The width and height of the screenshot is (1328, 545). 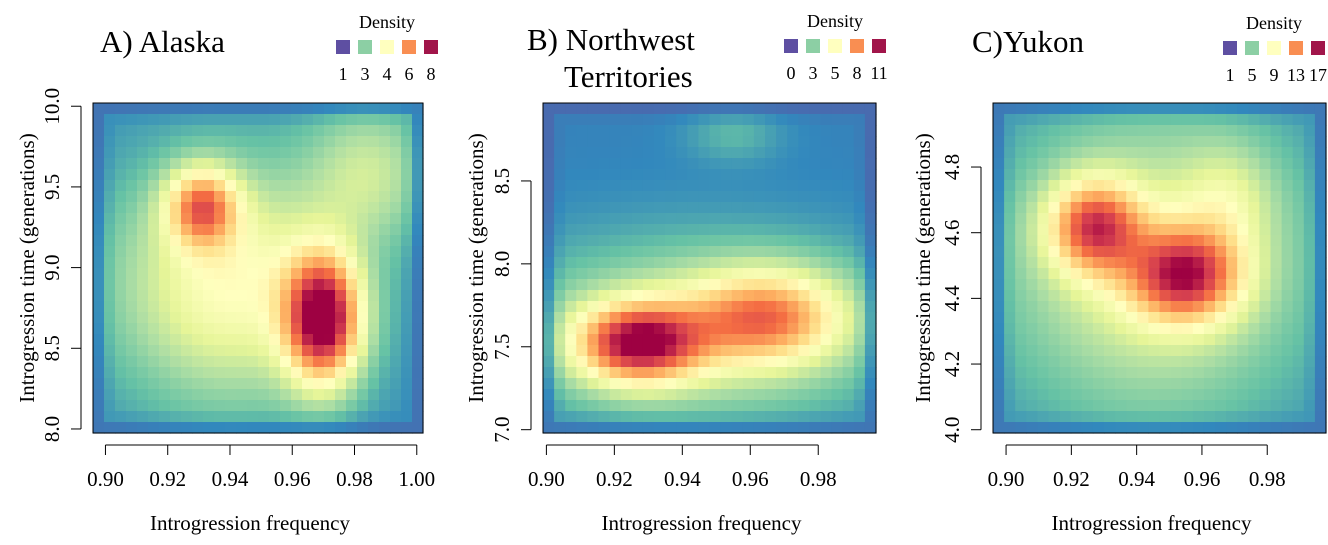 I want to click on legend-label: 5, so click(x=1252, y=75).